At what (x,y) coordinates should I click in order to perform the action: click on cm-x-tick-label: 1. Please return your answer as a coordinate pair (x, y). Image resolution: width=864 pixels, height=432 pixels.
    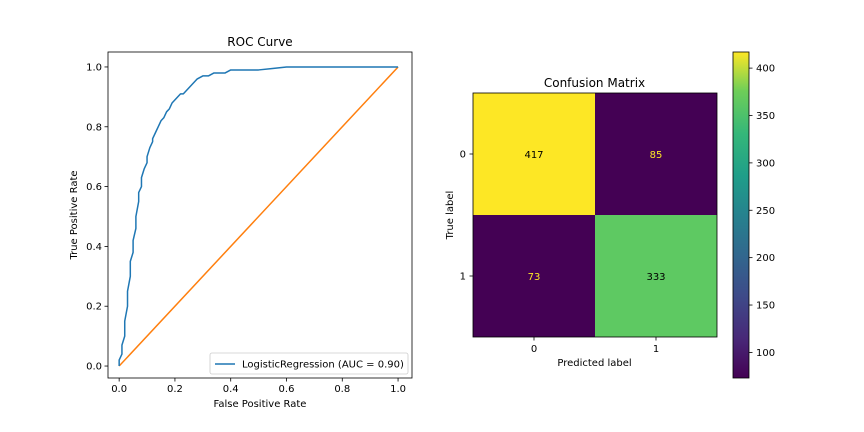
    Looking at the image, I should click on (656, 349).